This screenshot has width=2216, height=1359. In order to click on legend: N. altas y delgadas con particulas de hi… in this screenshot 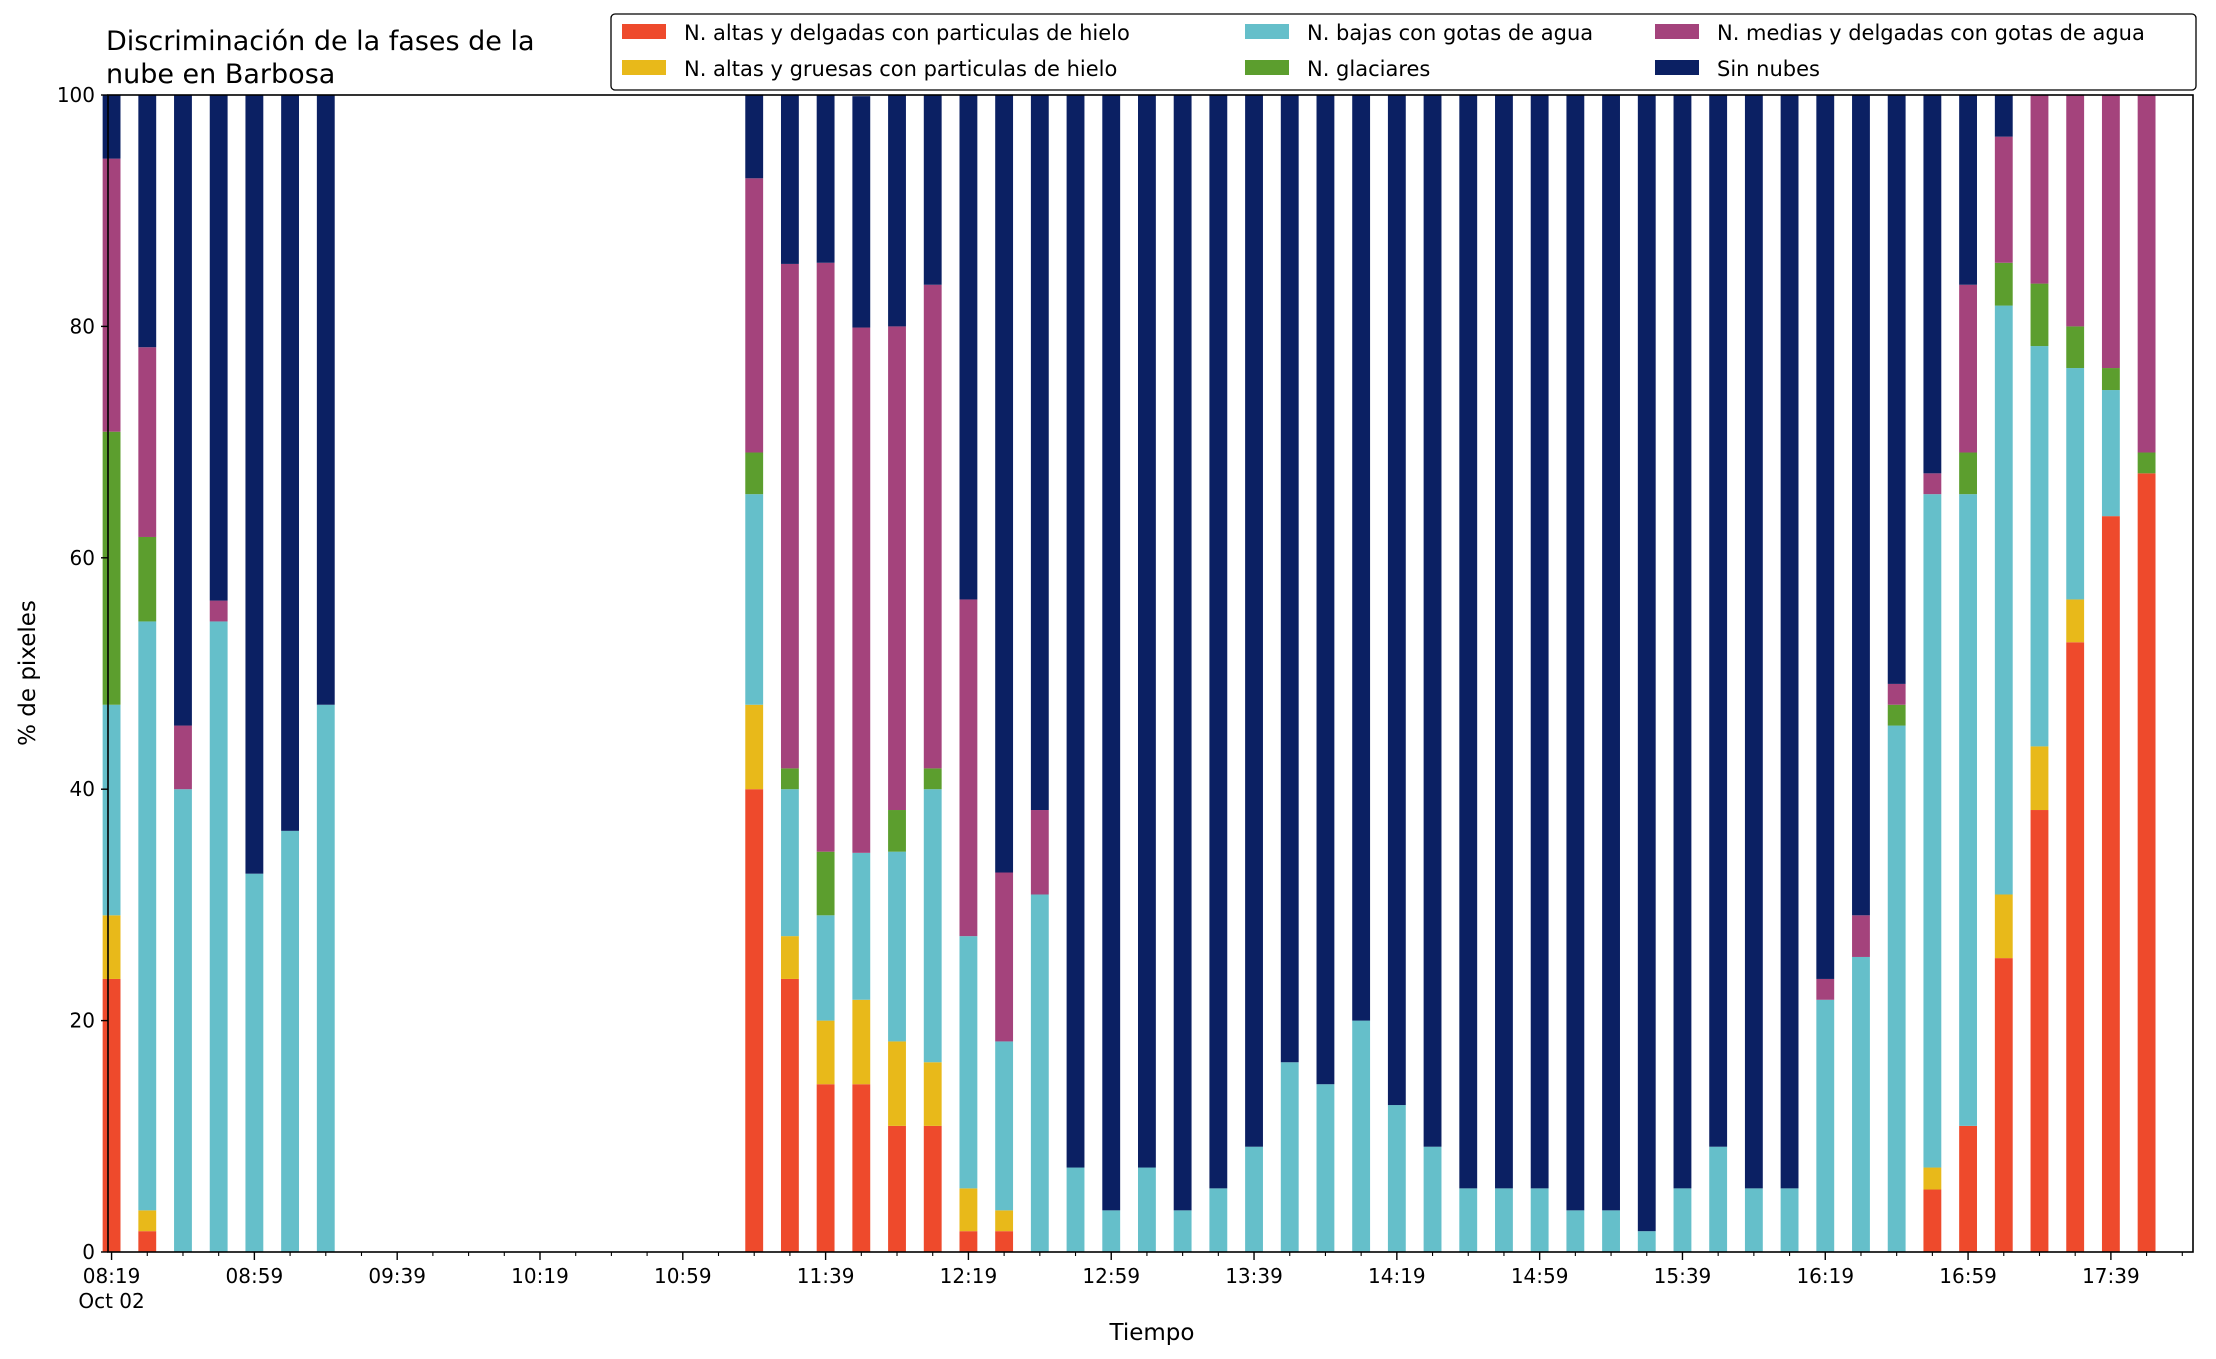, I will do `click(1403, 52)`.